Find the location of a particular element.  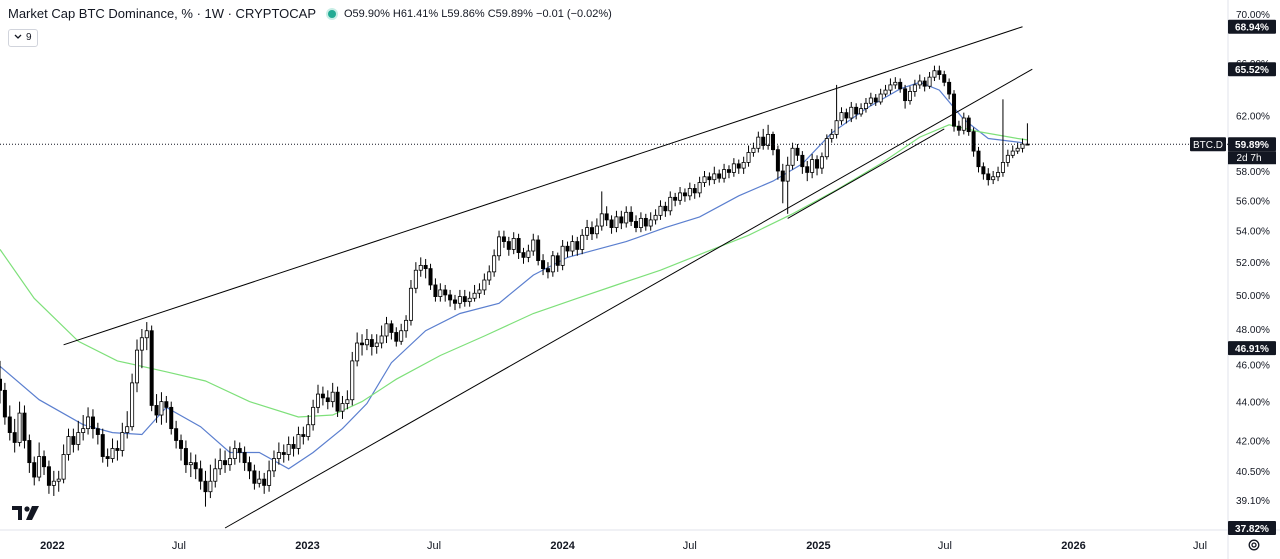

y-tick-label: 52.00% is located at coordinates (1253, 263).